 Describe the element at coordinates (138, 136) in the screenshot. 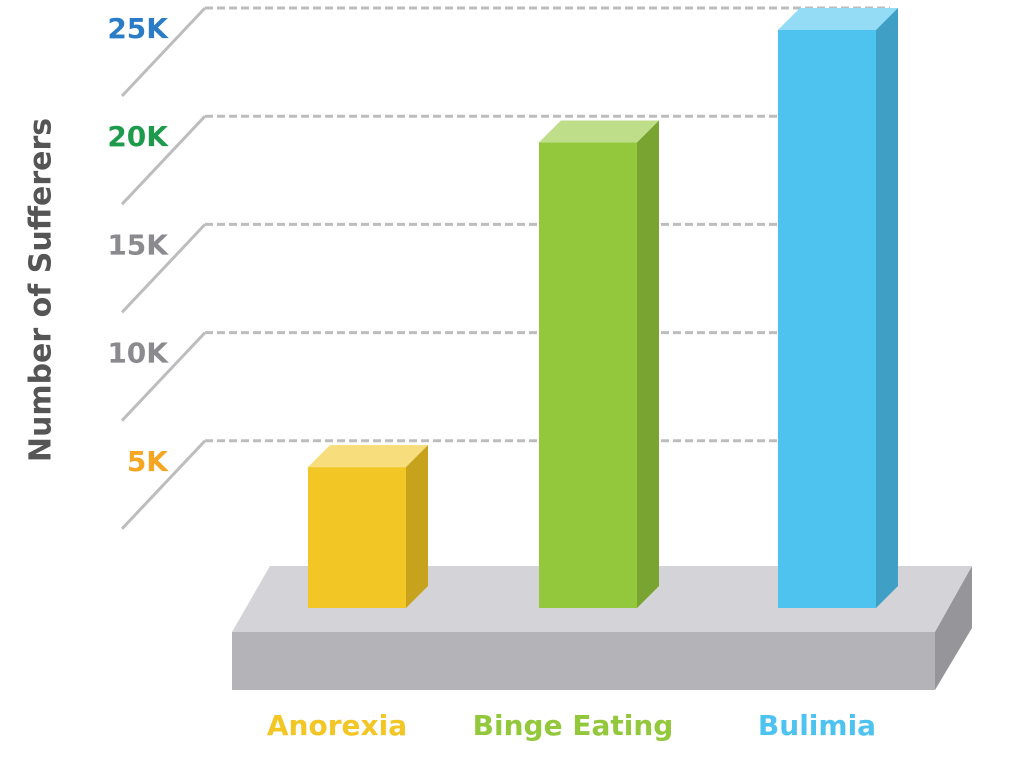

I see `y-tick-label: 20K` at that location.